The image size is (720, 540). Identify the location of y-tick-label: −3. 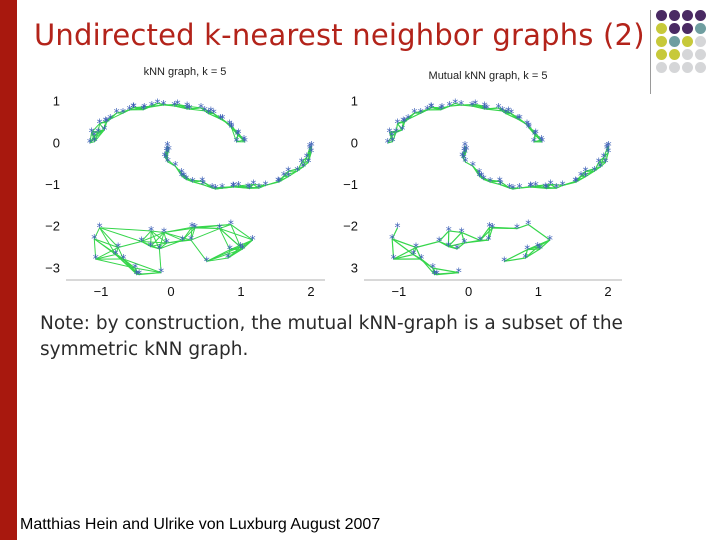
(52, 267).